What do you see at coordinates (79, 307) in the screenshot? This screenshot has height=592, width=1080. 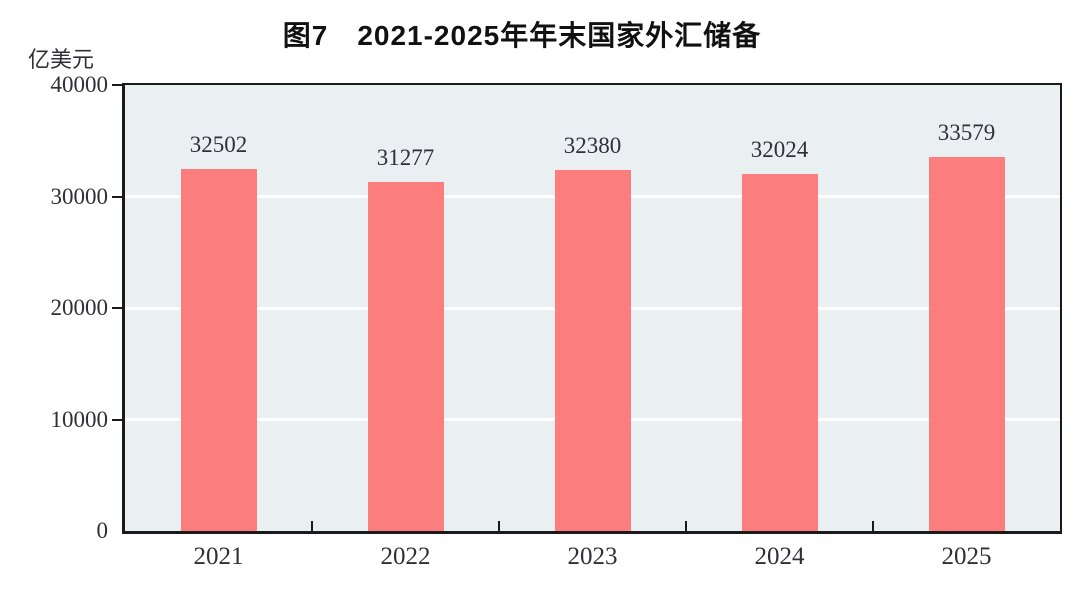 I see `y-axis-label-20000: 20000` at bounding box center [79, 307].